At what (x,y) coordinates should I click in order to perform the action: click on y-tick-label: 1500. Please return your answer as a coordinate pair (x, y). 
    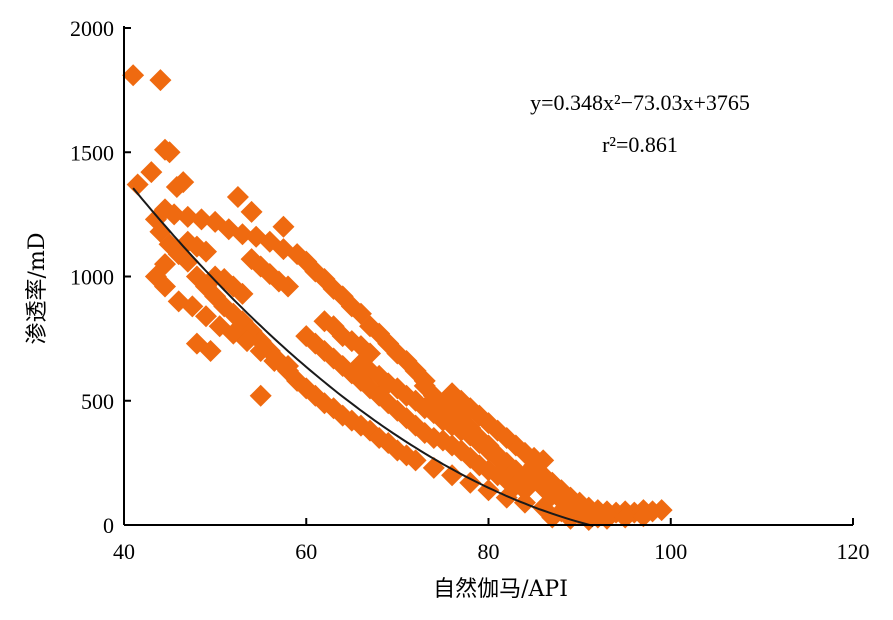
    Looking at the image, I should click on (92, 152).